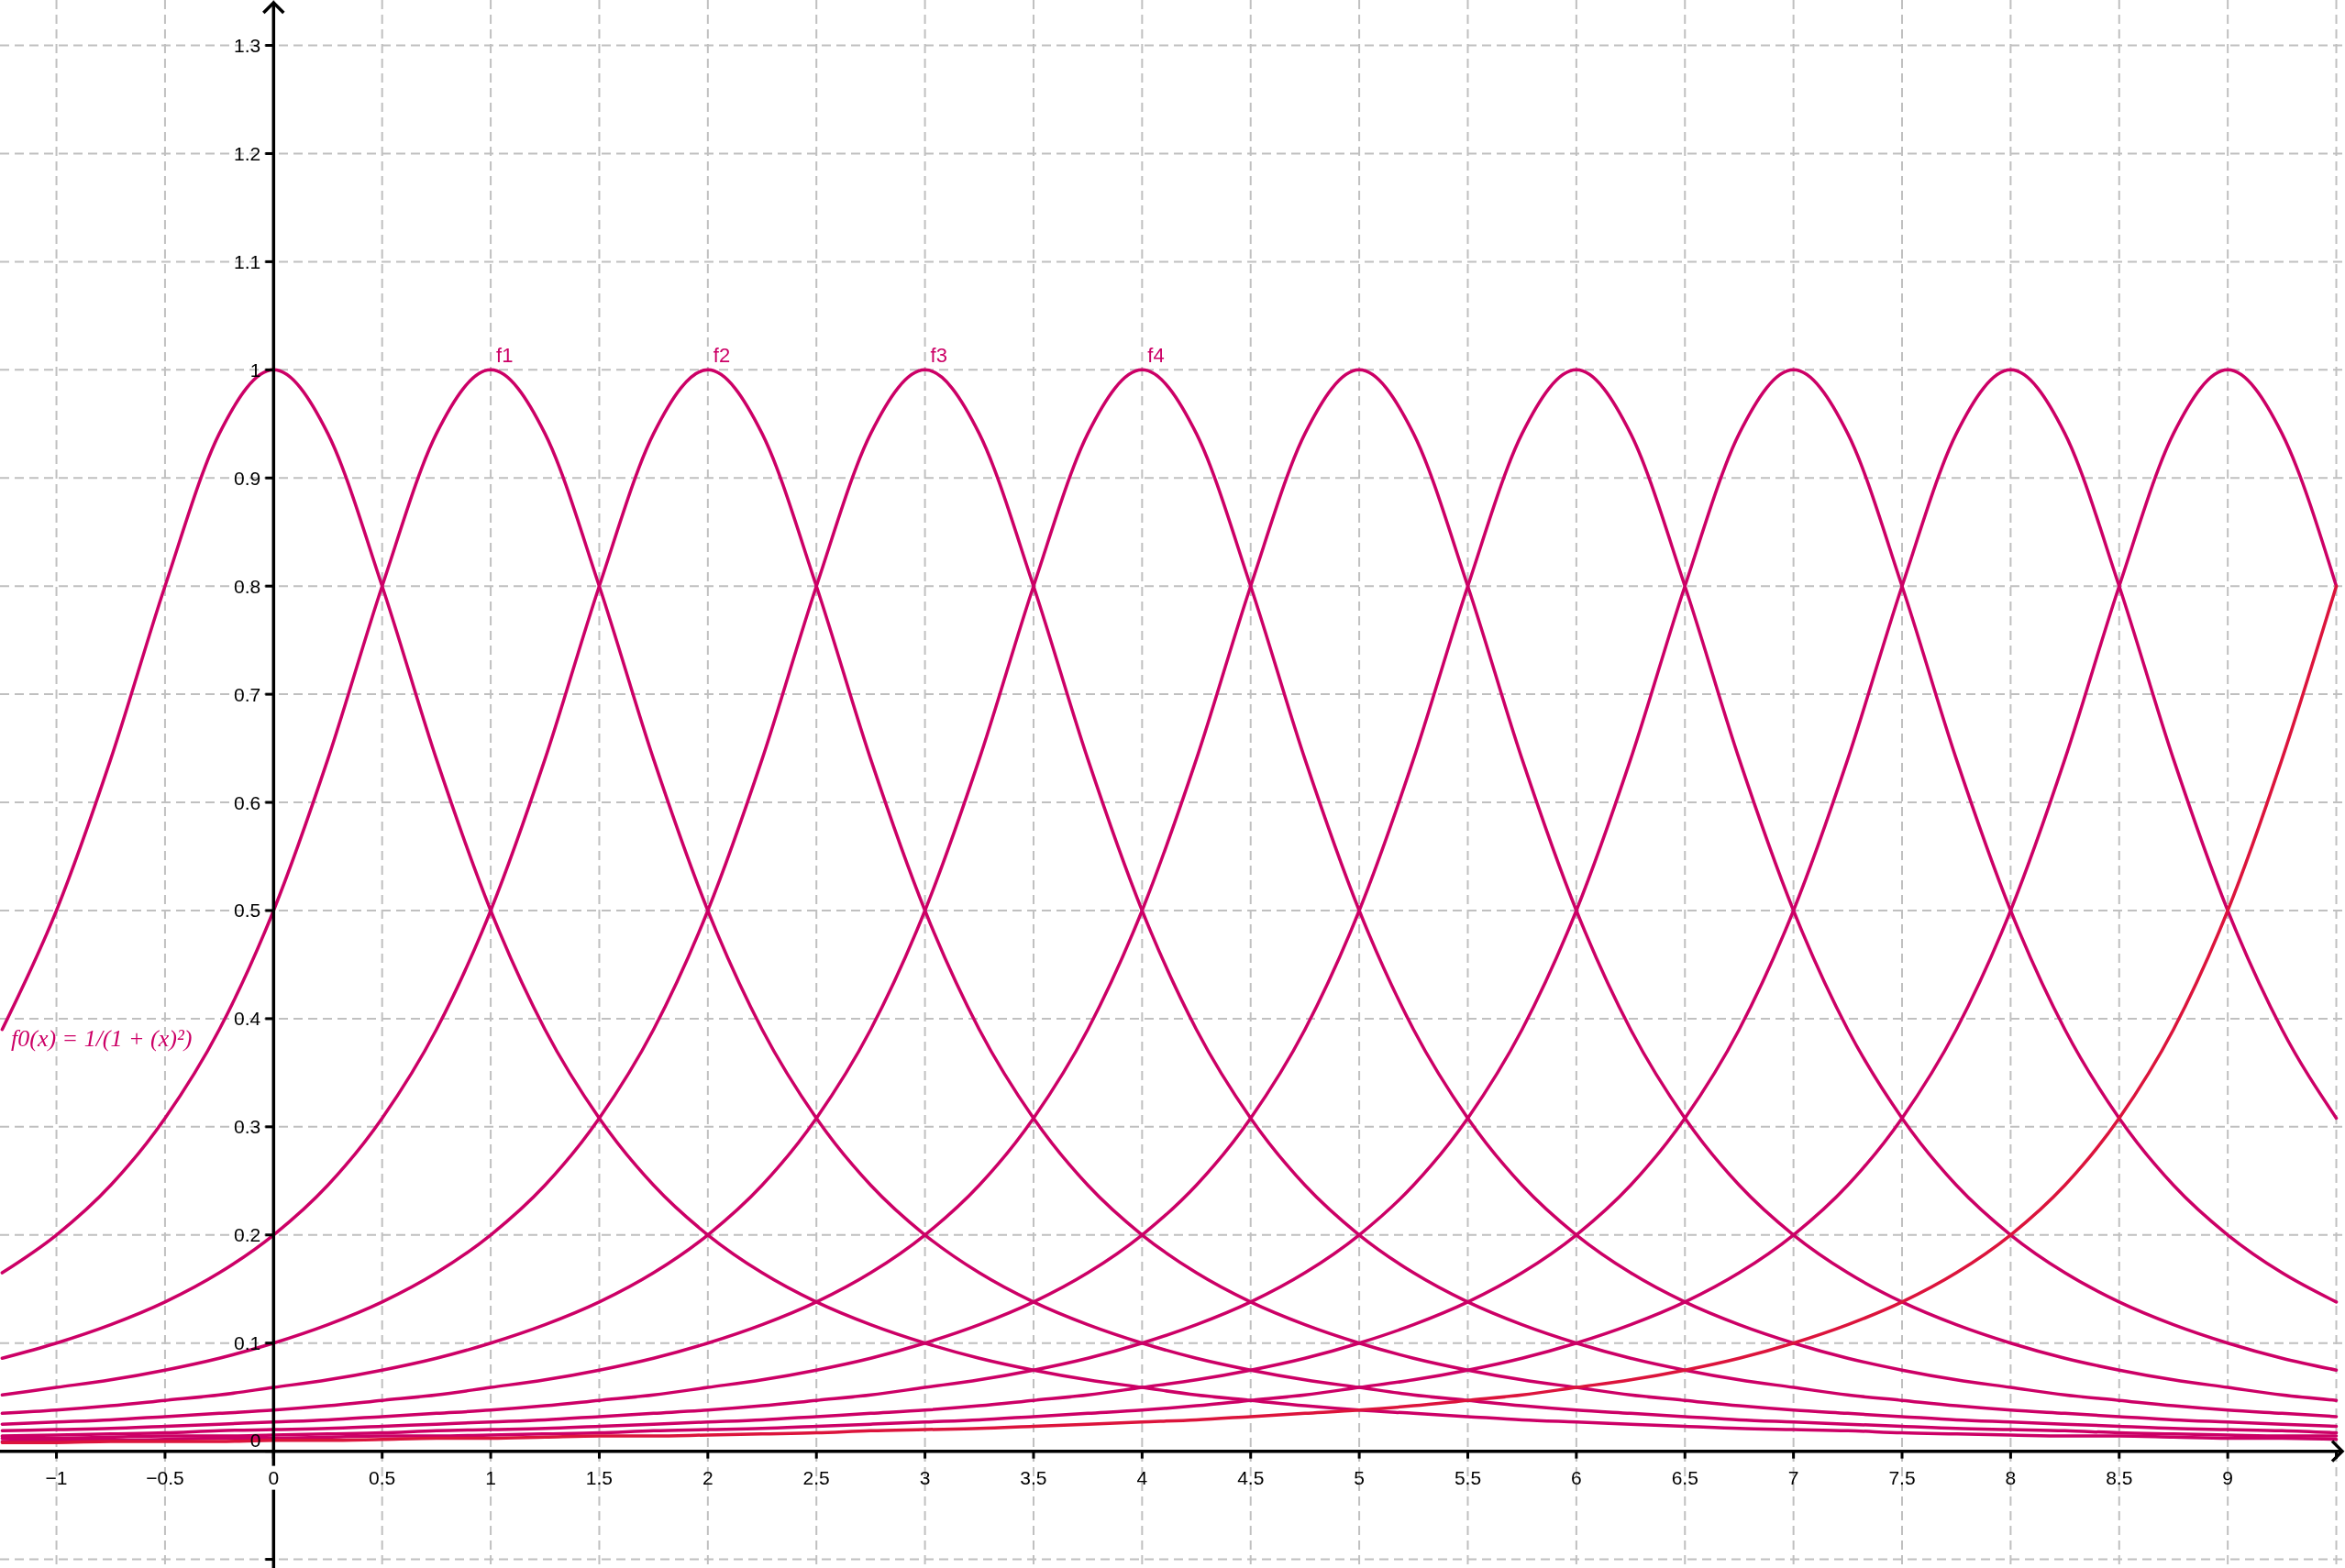  I want to click on y-tick-label: 0.7, so click(247, 694).